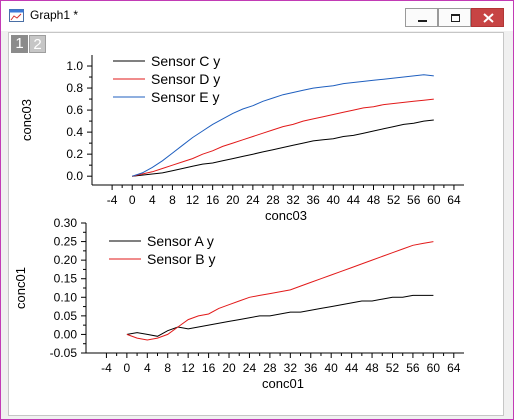 This screenshot has width=514, height=420. Describe the element at coordinates (74, 176) in the screenshot. I see `y-tick-label: 0.0` at that location.